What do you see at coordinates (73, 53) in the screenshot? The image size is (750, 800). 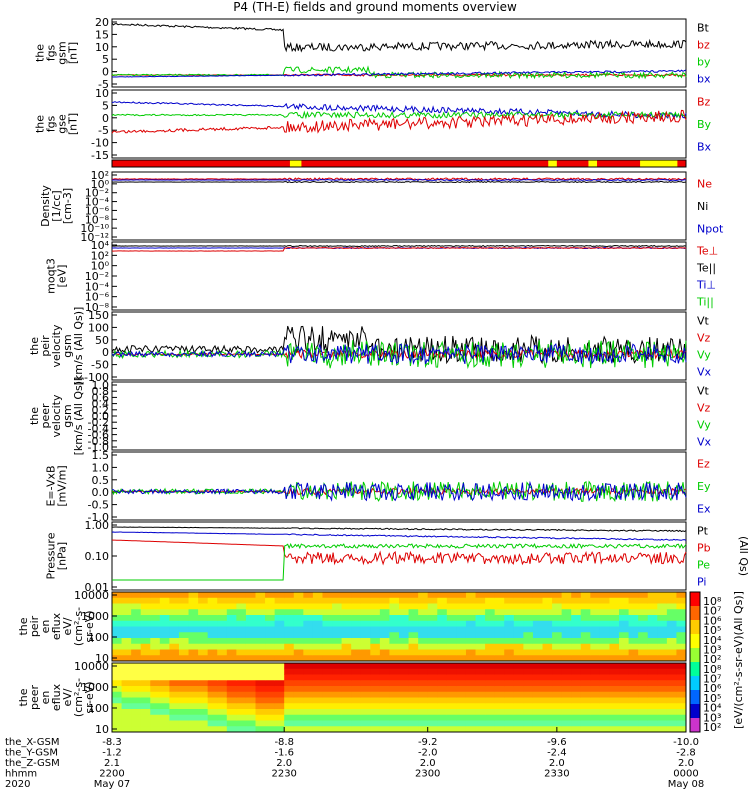 I see `y-axis-label: [nT]` at bounding box center [73, 53].